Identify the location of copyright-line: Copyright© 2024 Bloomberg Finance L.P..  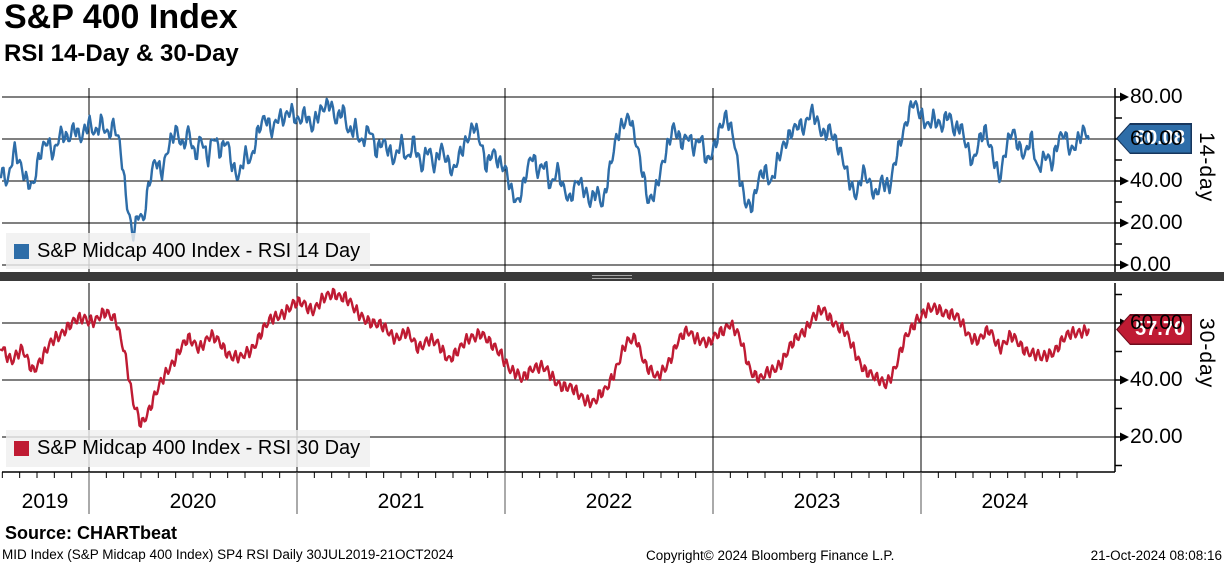
(770, 555).